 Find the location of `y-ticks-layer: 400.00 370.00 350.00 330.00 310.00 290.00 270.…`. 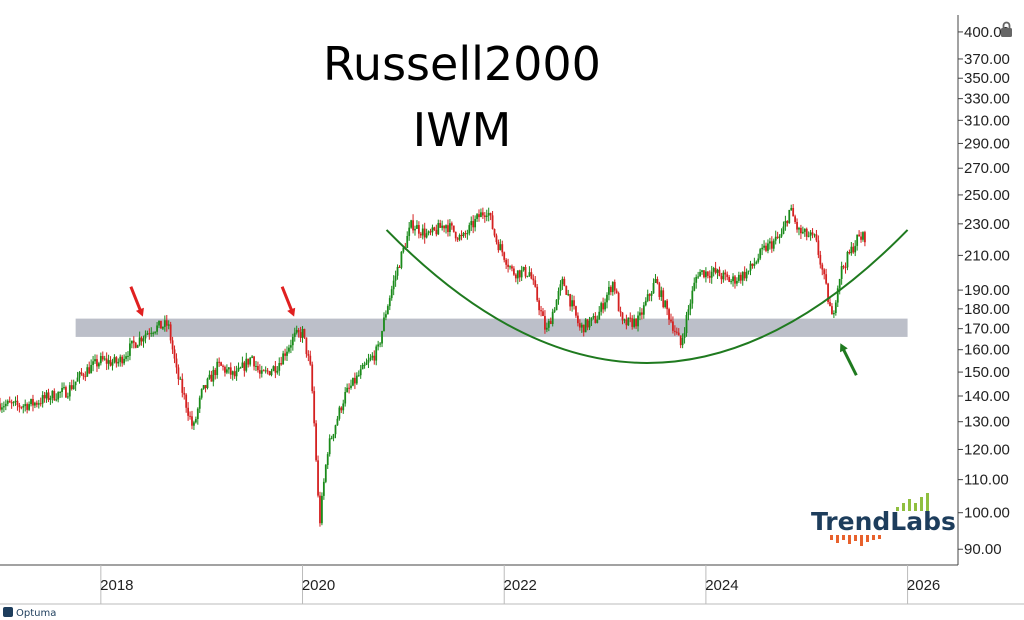

y-ticks-layer: 400.00 370.00 350.00 330.00 310.00 290.00 270.… is located at coordinates (984, 291).